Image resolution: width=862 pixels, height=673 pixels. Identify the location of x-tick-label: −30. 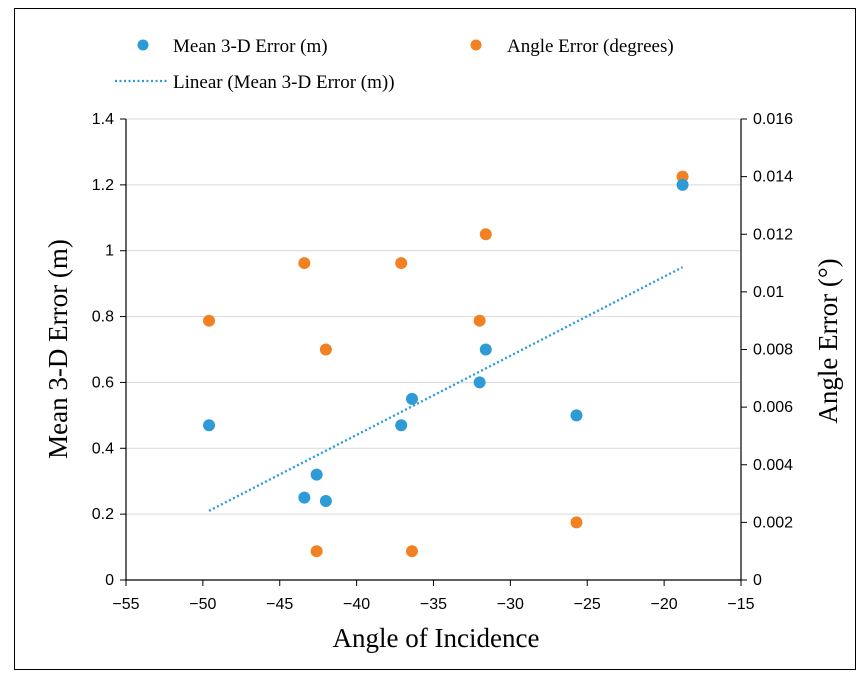
(510, 604).